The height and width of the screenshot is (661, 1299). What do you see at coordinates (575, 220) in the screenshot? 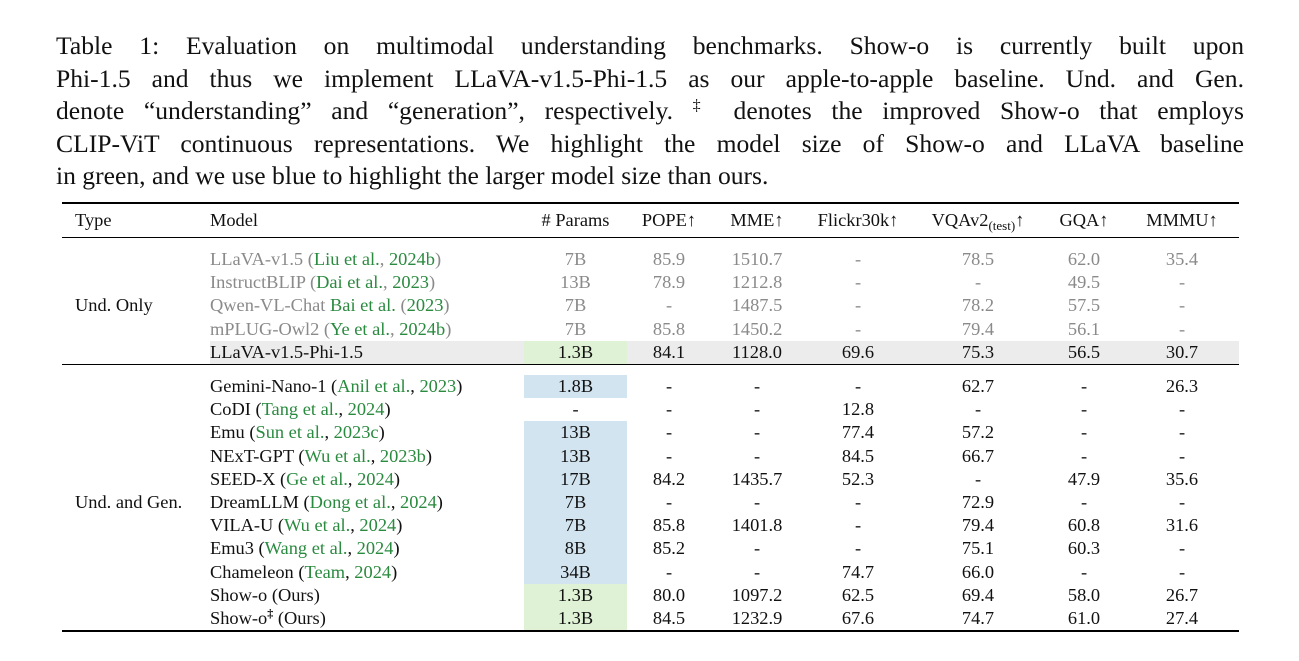
I see `header-params: # Params` at bounding box center [575, 220].